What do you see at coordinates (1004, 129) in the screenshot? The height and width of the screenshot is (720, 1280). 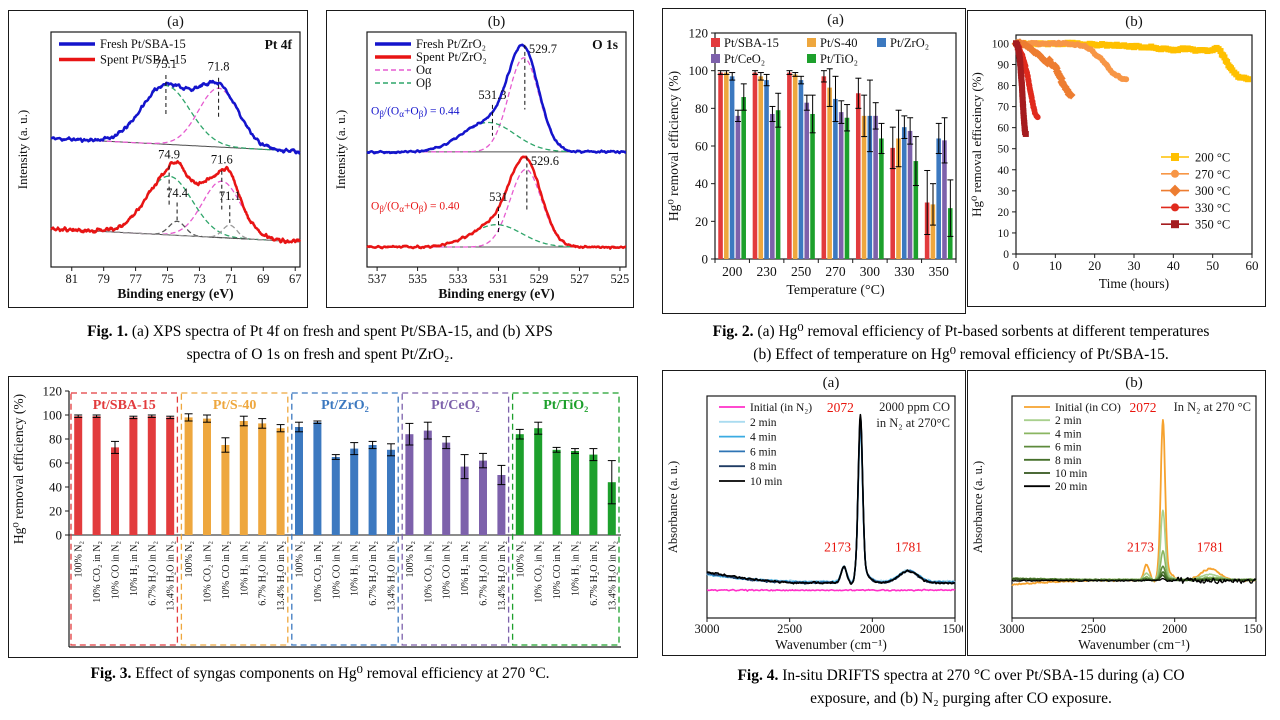 I see `svg-text: 60` at bounding box center [1004, 129].